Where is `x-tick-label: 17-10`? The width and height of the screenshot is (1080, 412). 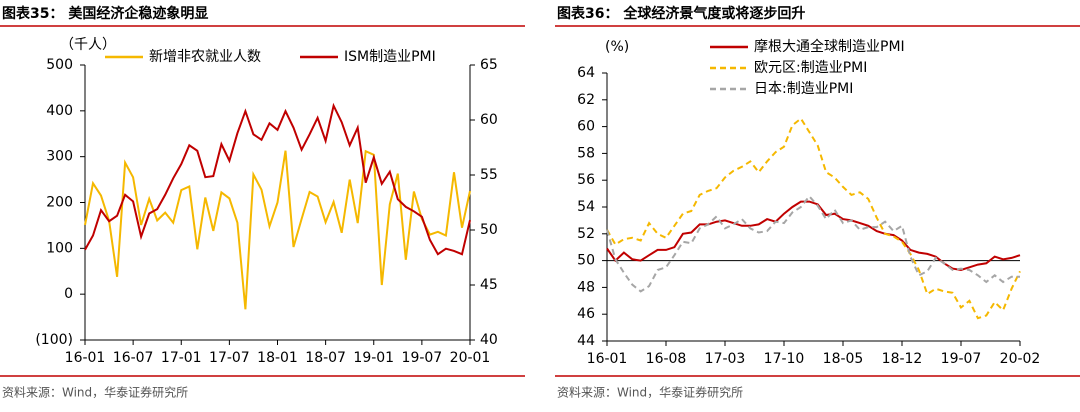
x-tick-label: 17-10 is located at coordinates (784, 359).